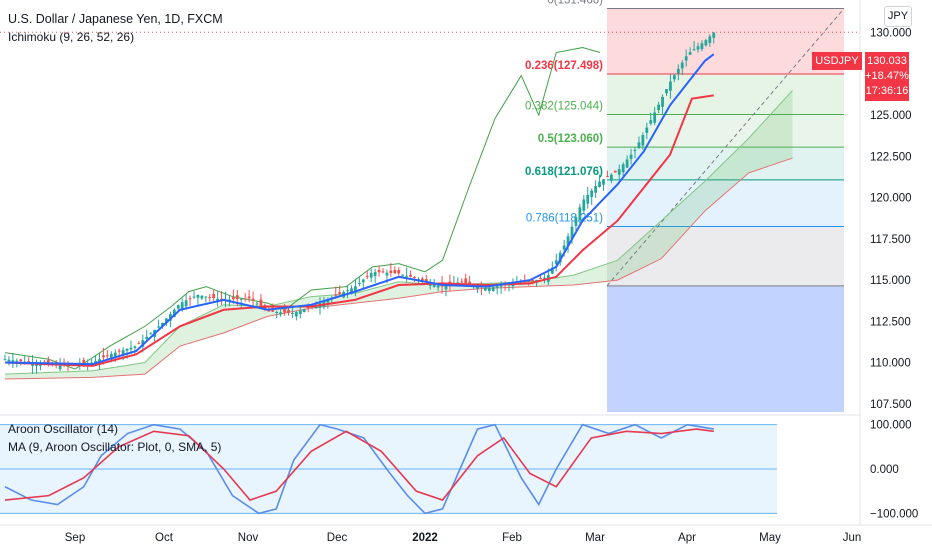 The height and width of the screenshot is (550, 932). What do you see at coordinates (248, 538) in the screenshot?
I see `time-tick-label: Nov` at bounding box center [248, 538].